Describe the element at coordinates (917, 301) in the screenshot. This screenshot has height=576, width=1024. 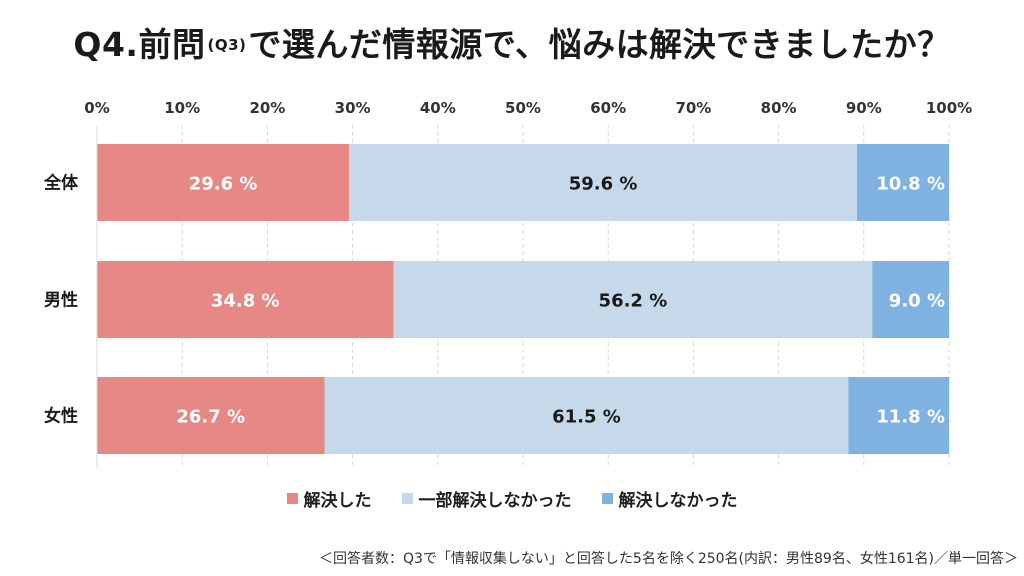
I see `data-label: 9.0 %` at that location.